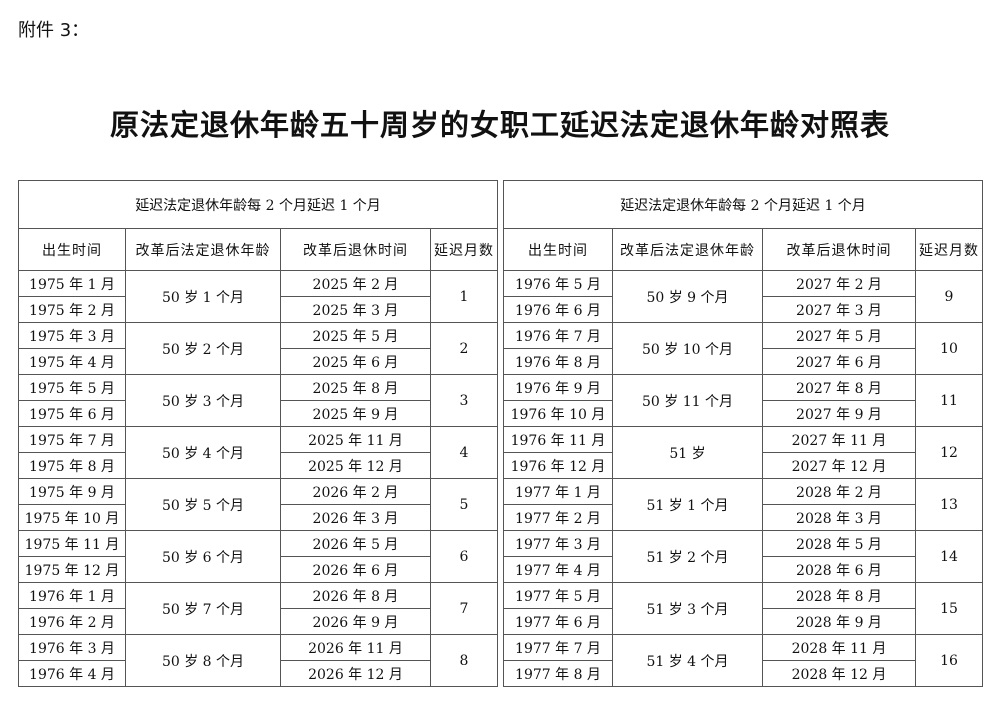 This screenshot has width=1000, height=703. I want to click on delay-months: 16, so click(949, 660).